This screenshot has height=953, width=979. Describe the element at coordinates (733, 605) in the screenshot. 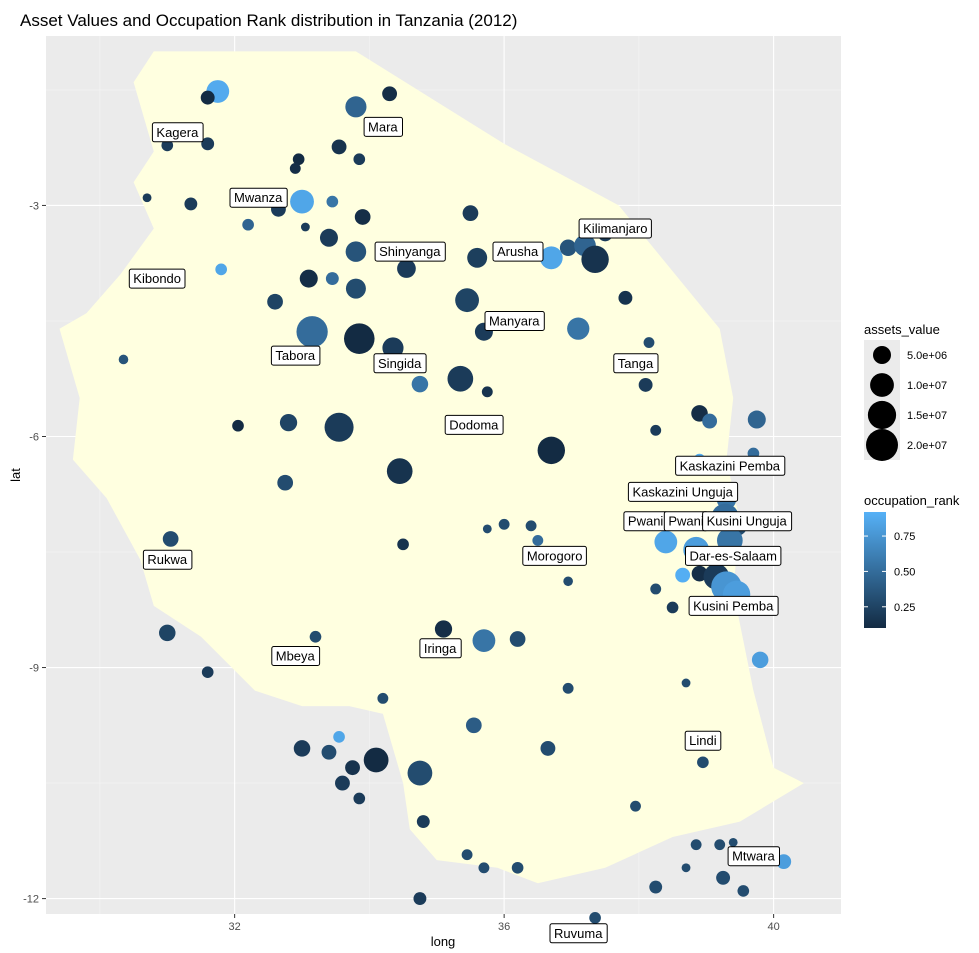

I see `region-label: Kusini Pemba` at that location.